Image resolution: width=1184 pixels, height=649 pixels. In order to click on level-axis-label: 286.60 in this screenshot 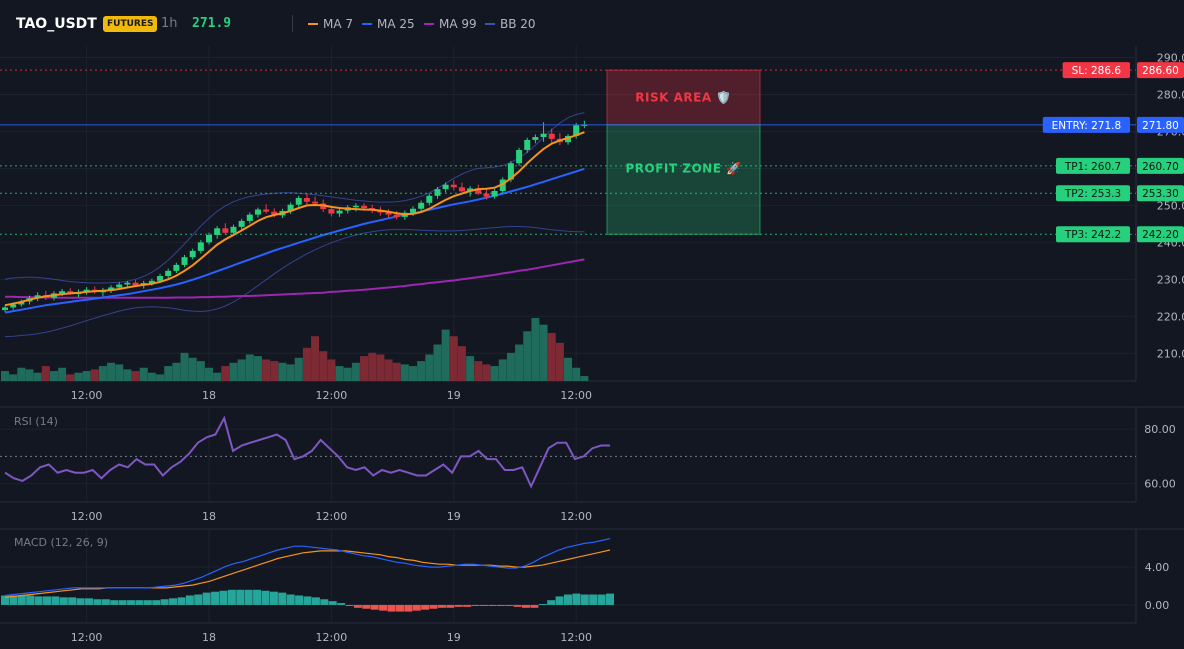, I will do `click(1160, 71)`.